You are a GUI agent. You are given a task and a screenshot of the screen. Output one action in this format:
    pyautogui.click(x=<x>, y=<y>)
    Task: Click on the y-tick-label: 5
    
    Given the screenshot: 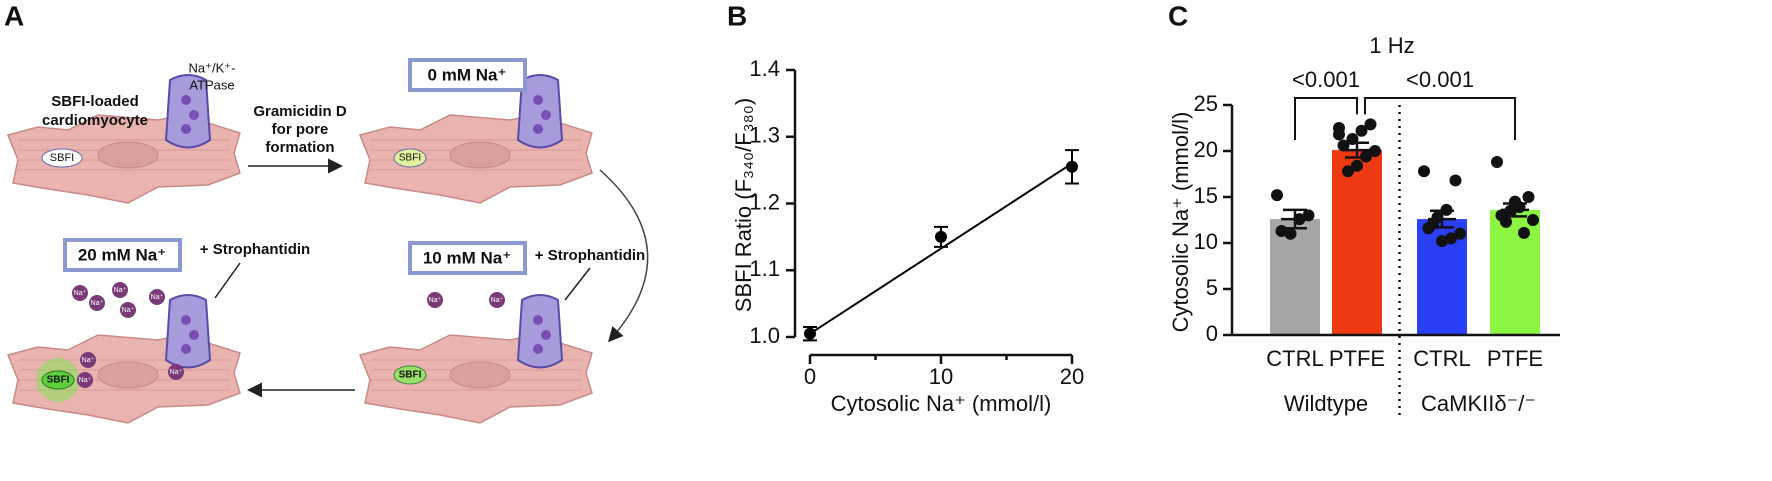 What is the action you would take?
    pyautogui.click(x=1212, y=287)
    